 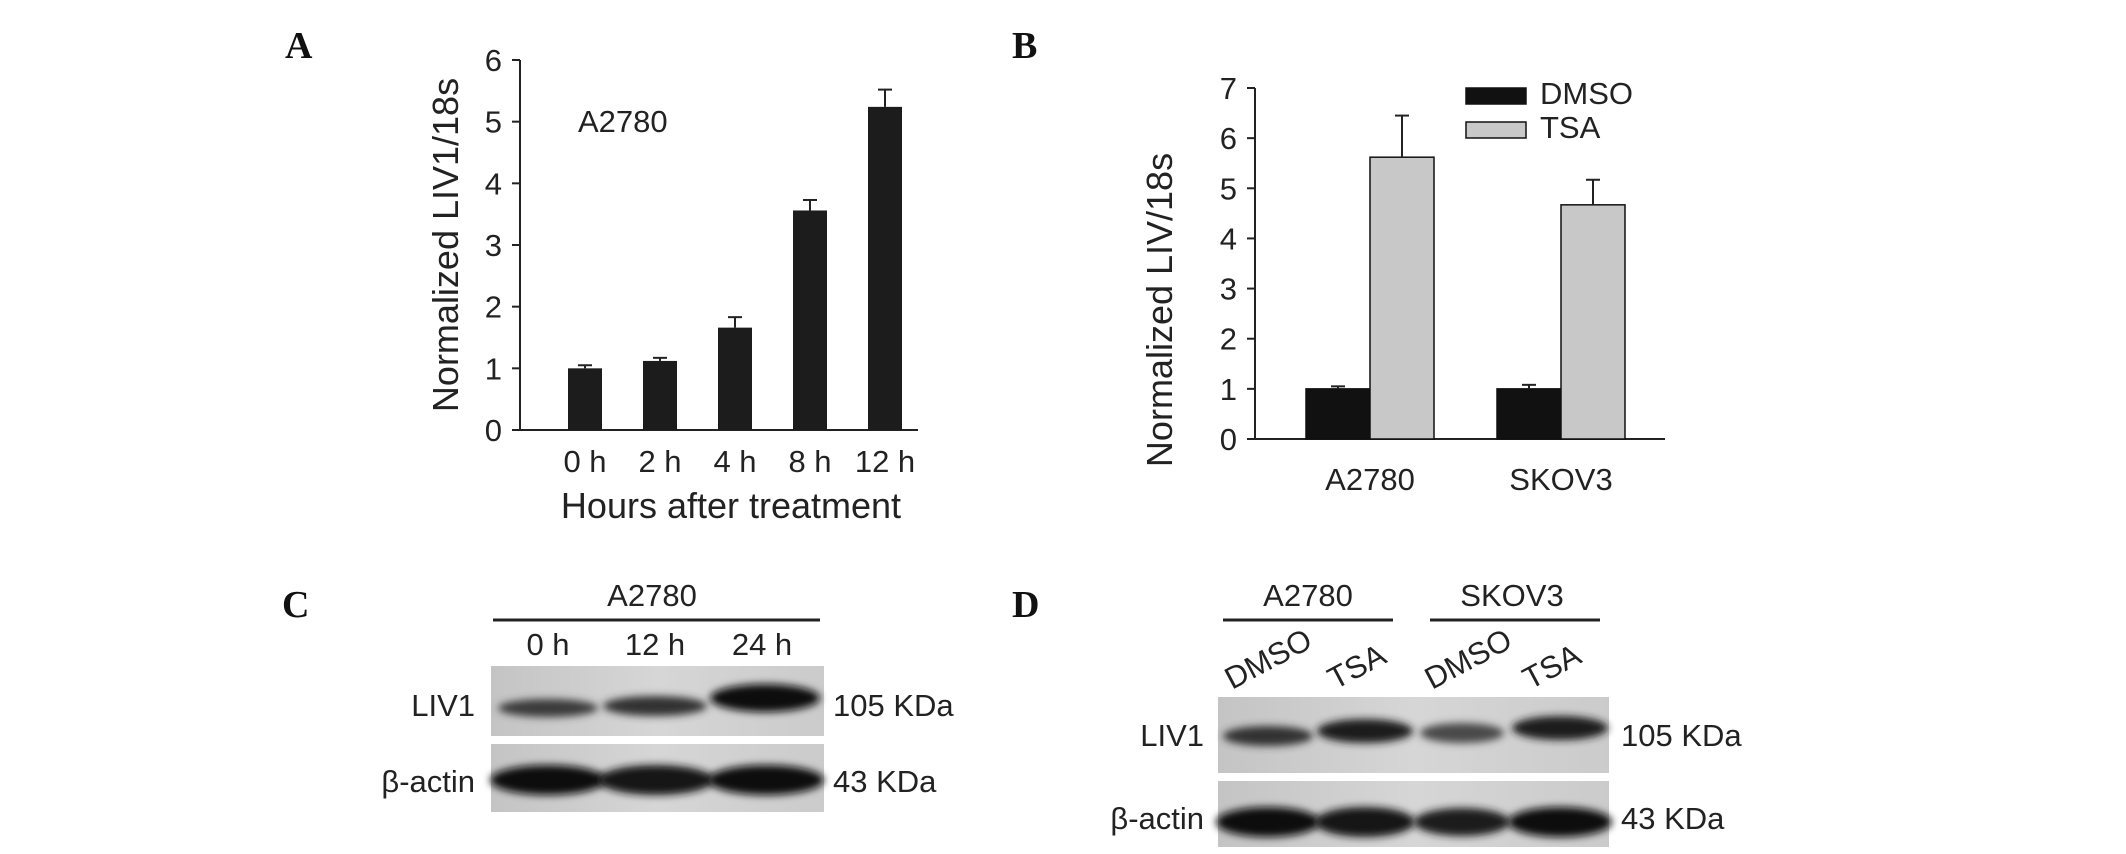 I want to click on panel-b-ytick-label: 6, so click(x=1228, y=138).